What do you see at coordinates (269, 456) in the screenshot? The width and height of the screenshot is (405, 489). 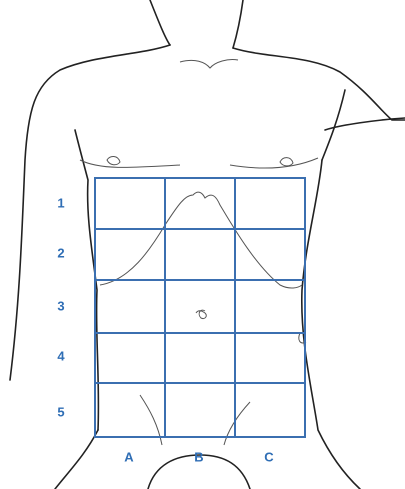 I see `column-label: C` at bounding box center [269, 456].